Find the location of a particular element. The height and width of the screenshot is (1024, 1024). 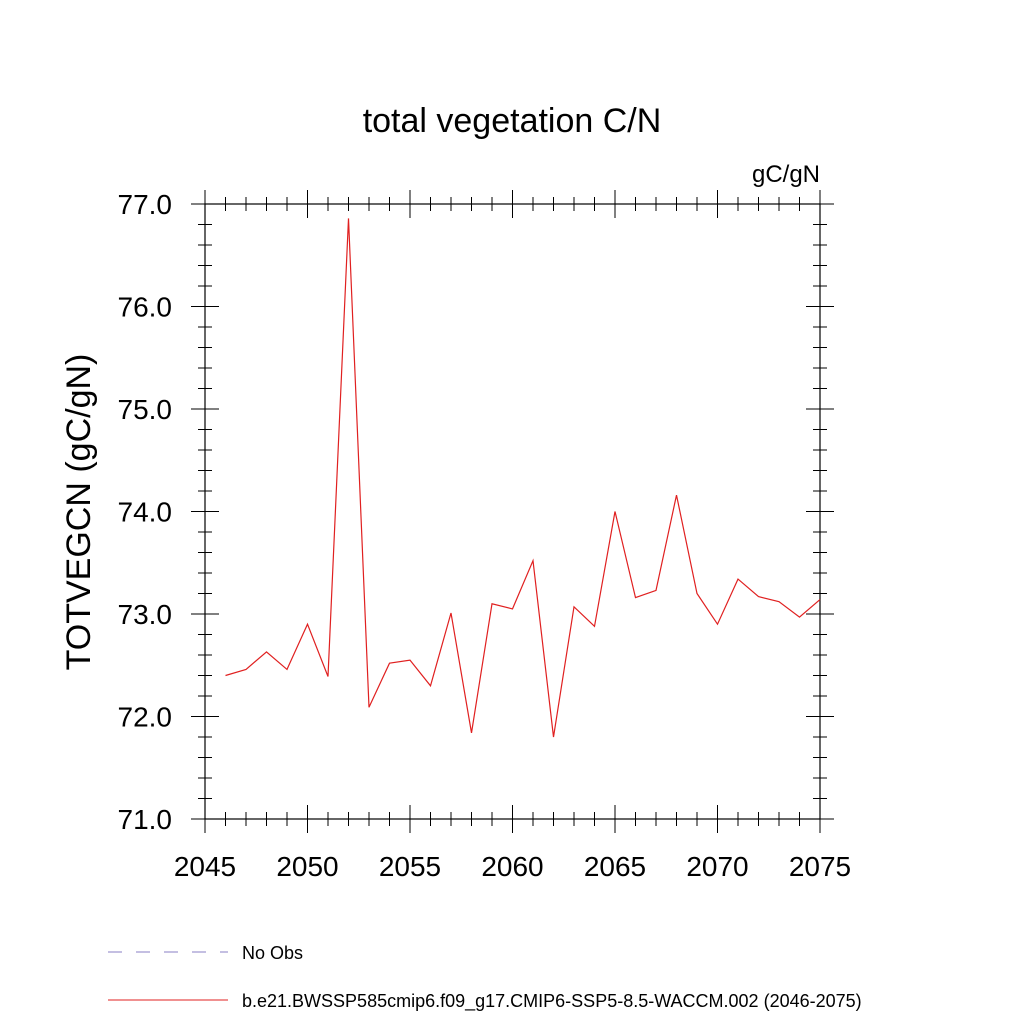

y-tick-label: 71.0 is located at coordinates (145, 819).